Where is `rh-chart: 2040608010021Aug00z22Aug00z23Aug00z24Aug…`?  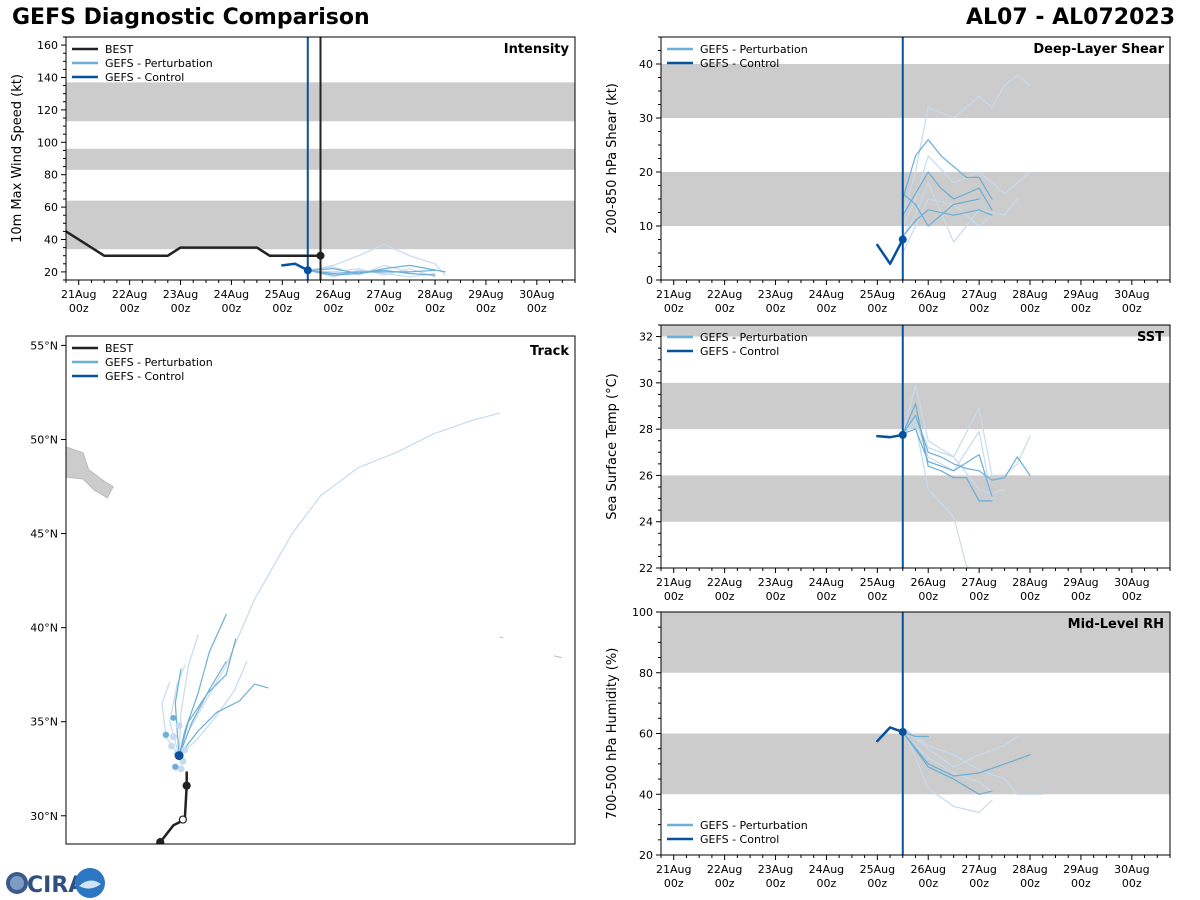
rh-chart: 2040608010021Aug00z22Aug00z23Aug00z24Aug… is located at coordinates (888, 748).